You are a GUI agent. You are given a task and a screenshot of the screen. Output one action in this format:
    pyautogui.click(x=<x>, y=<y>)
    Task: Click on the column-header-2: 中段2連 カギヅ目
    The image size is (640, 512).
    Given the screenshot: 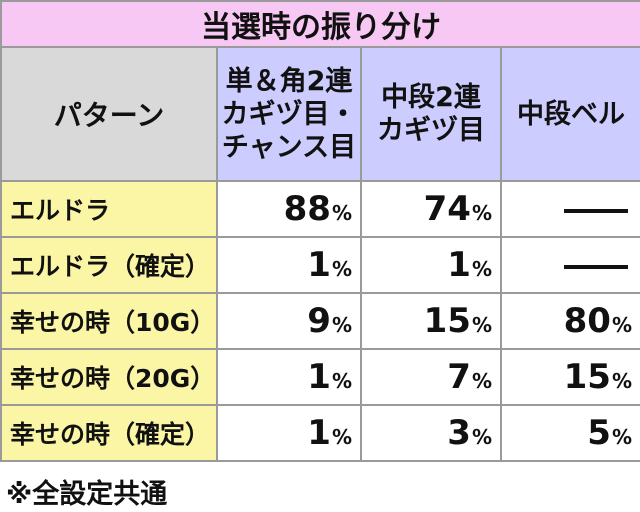 What is the action you would take?
    pyautogui.click(x=431, y=114)
    